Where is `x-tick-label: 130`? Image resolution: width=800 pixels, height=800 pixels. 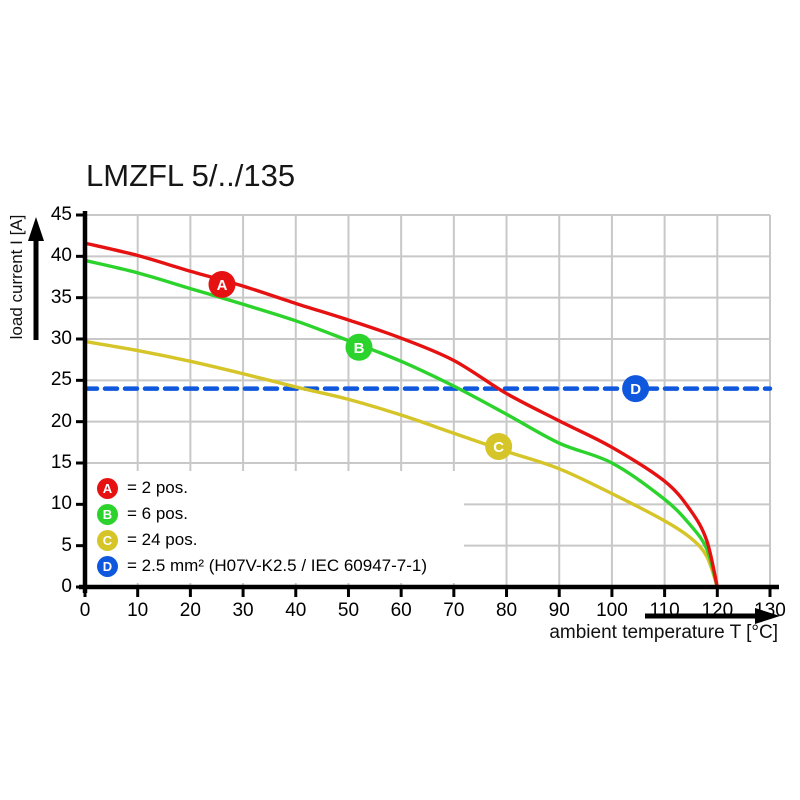
x-tick-label: 130 is located at coordinates (770, 610).